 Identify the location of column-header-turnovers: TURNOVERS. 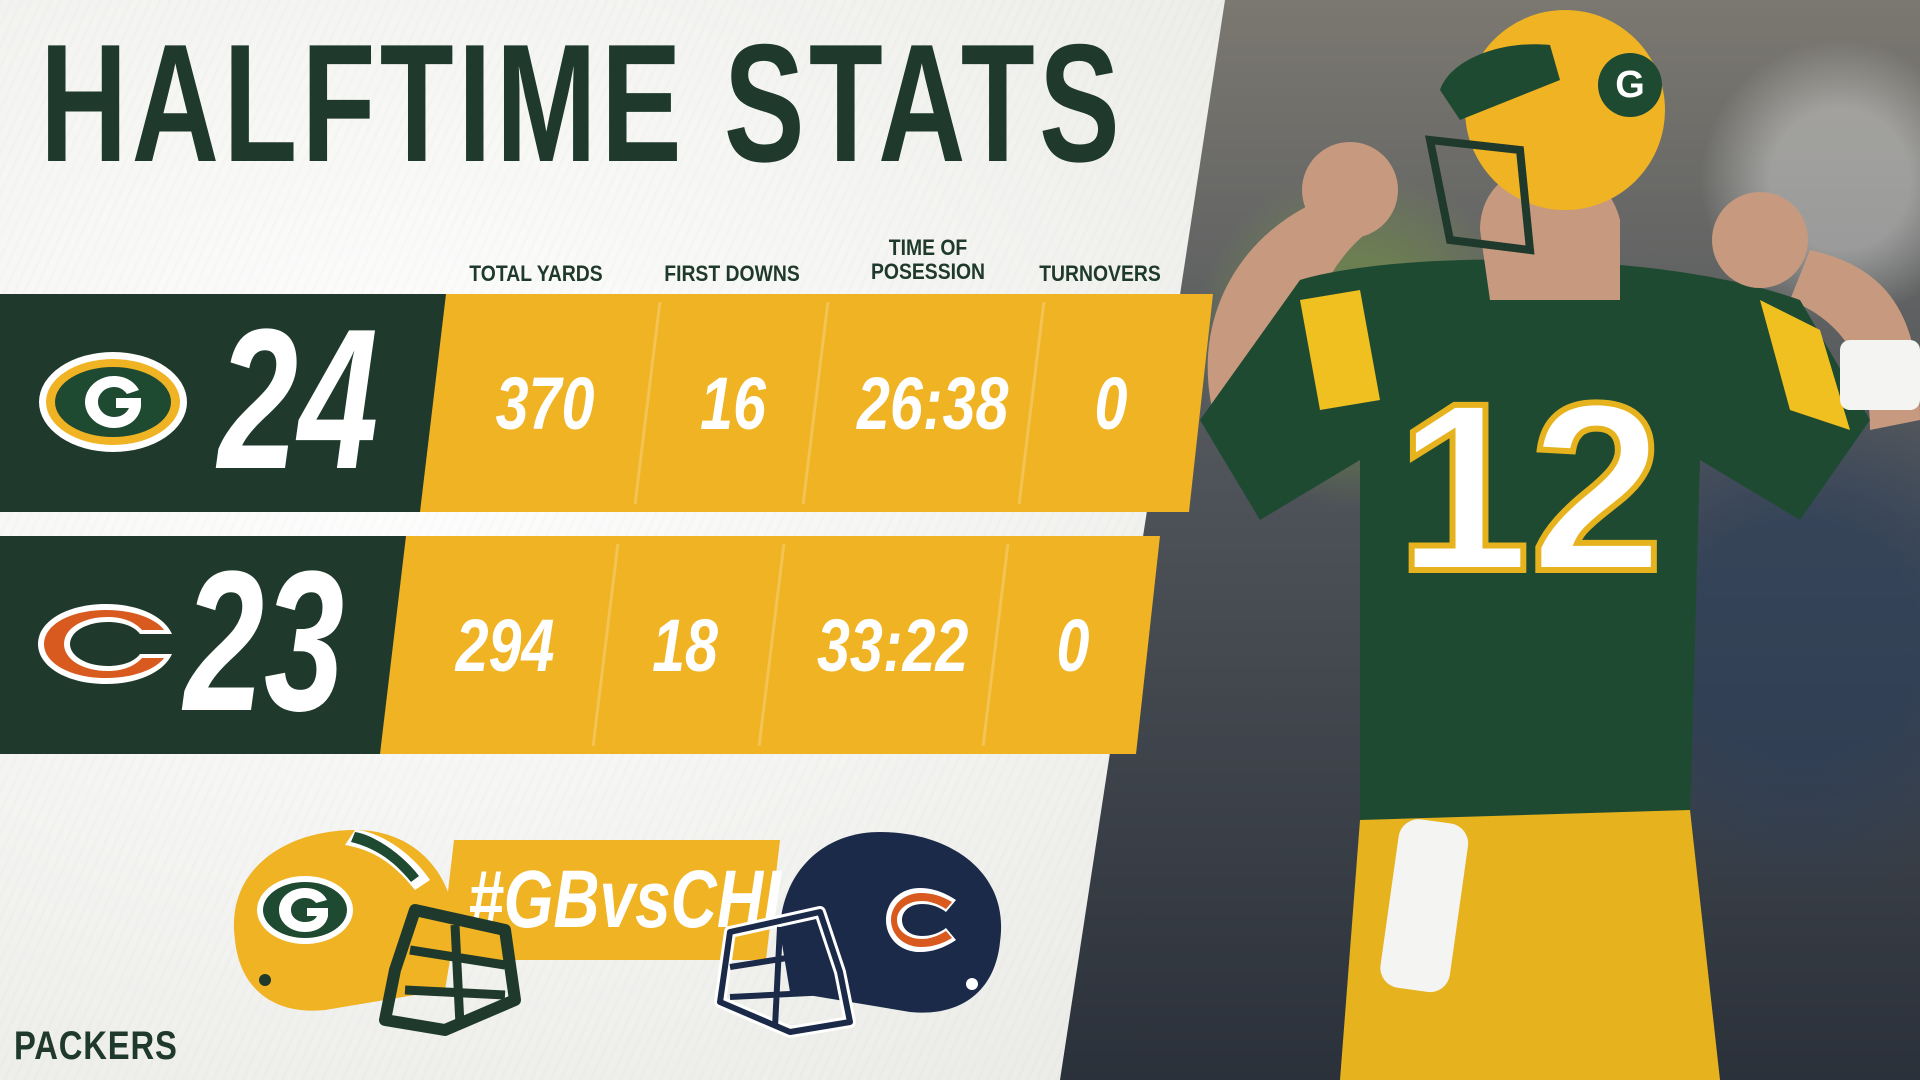
(1100, 273).